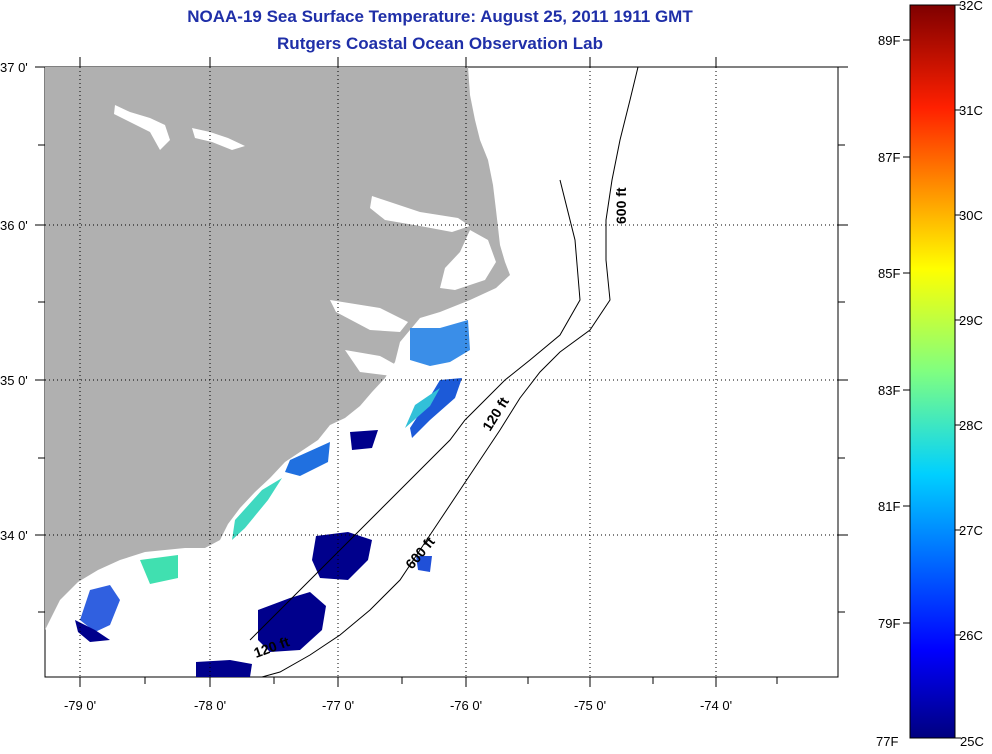 Image resolution: width=992 pixels, height=754 pixels. Describe the element at coordinates (889, 273) in the screenshot. I see `cb-f-85: 85F` at that location.